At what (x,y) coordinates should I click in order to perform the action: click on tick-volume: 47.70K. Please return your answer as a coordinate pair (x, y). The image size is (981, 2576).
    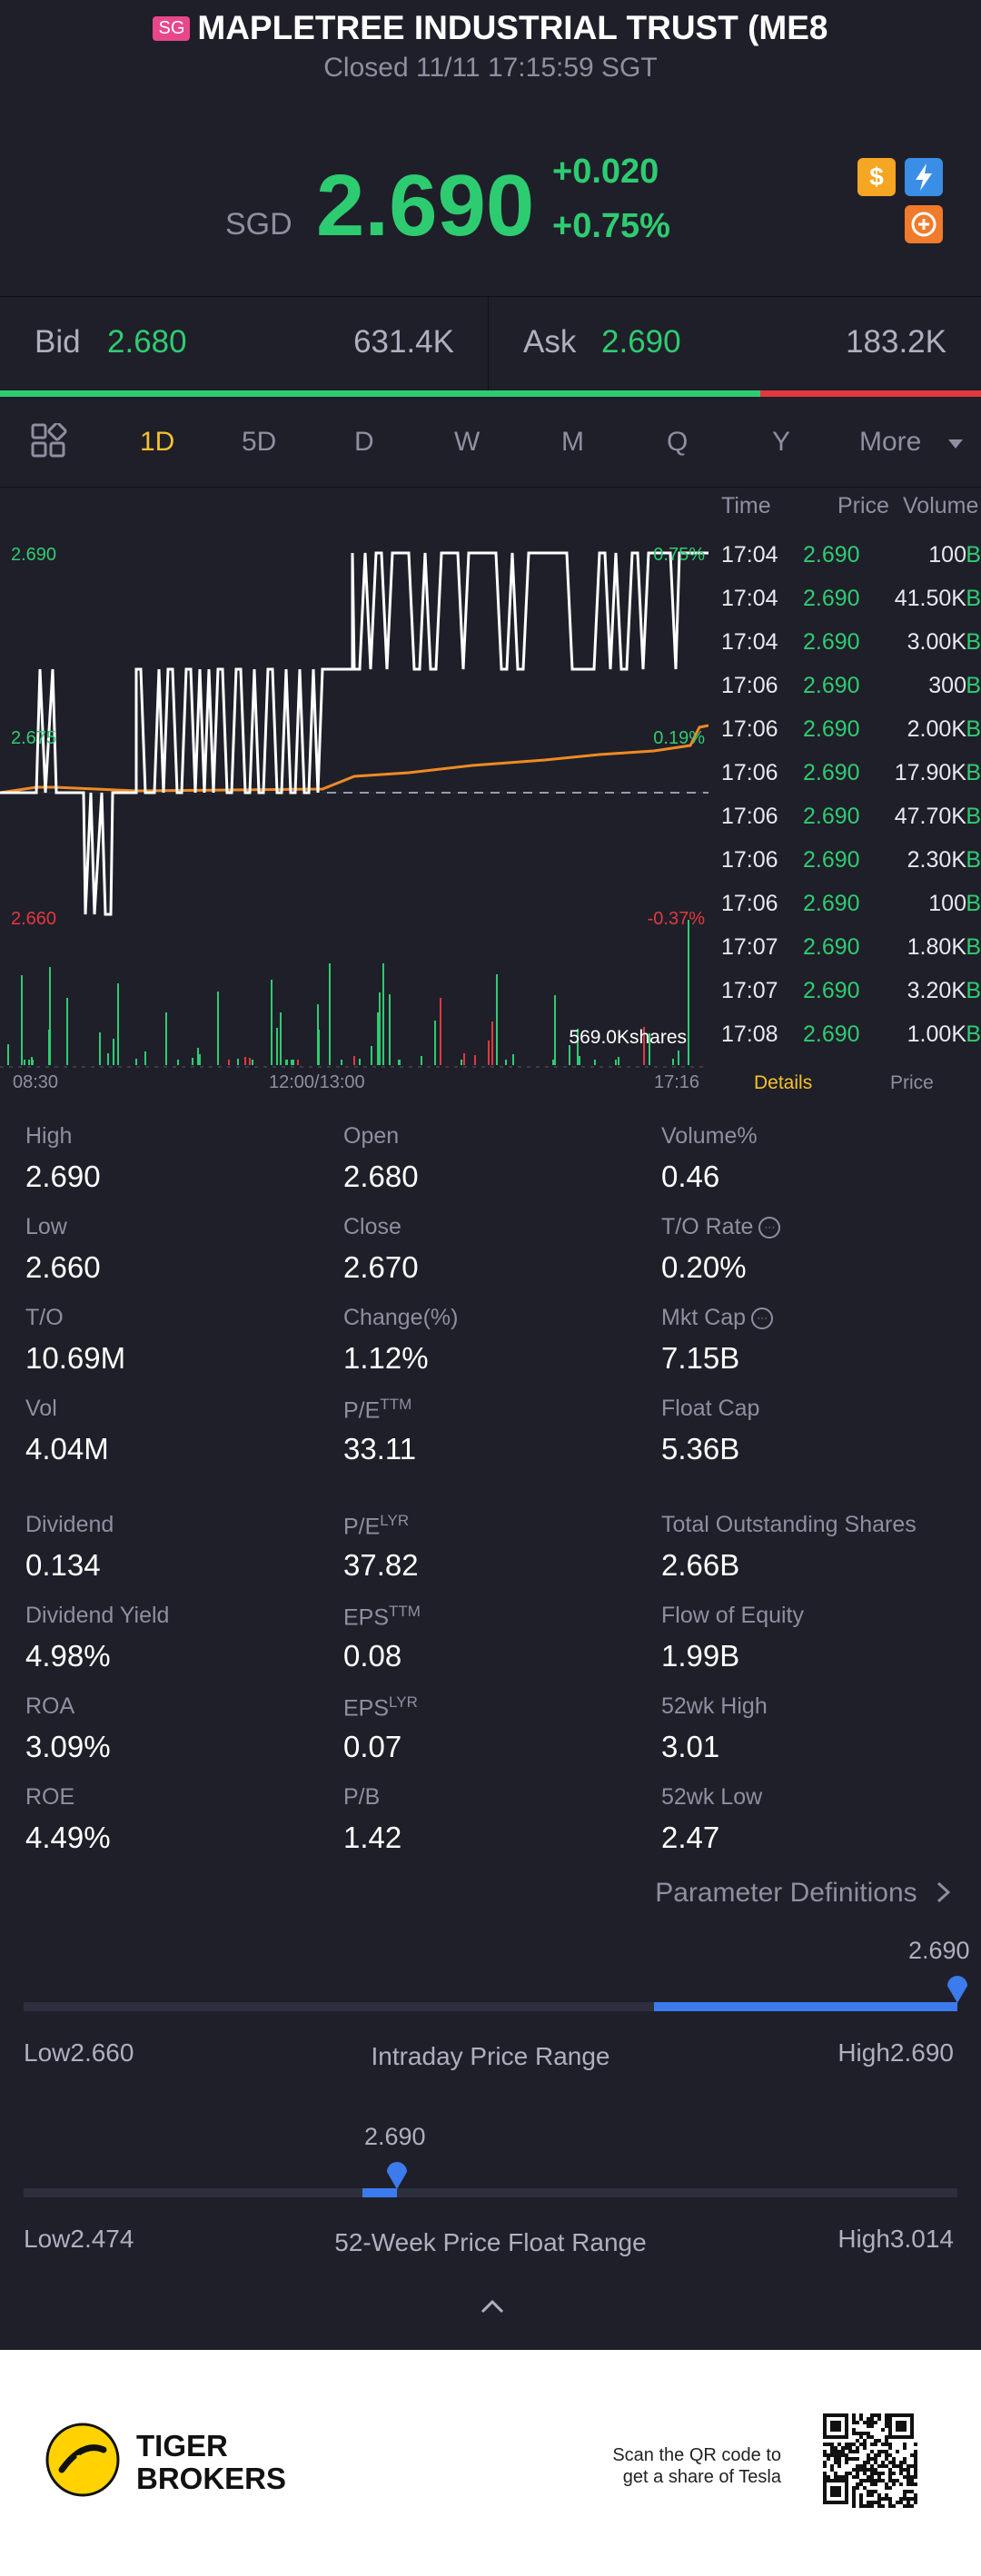
    Looking at the image, I should click on (930, 816).